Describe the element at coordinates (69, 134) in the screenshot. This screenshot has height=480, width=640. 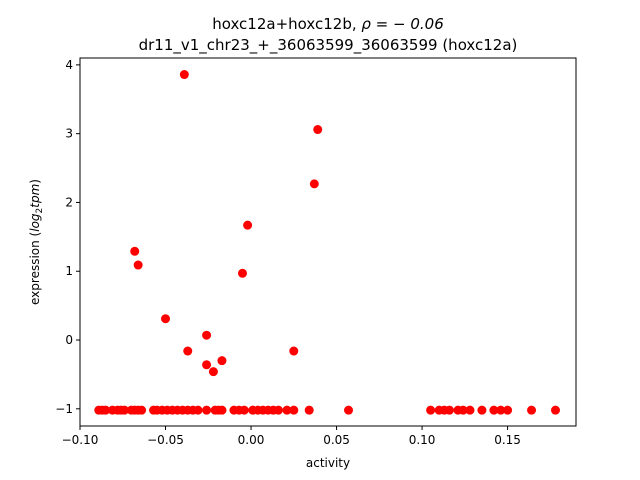
I see `y-tick-label-4: 3` at that location.